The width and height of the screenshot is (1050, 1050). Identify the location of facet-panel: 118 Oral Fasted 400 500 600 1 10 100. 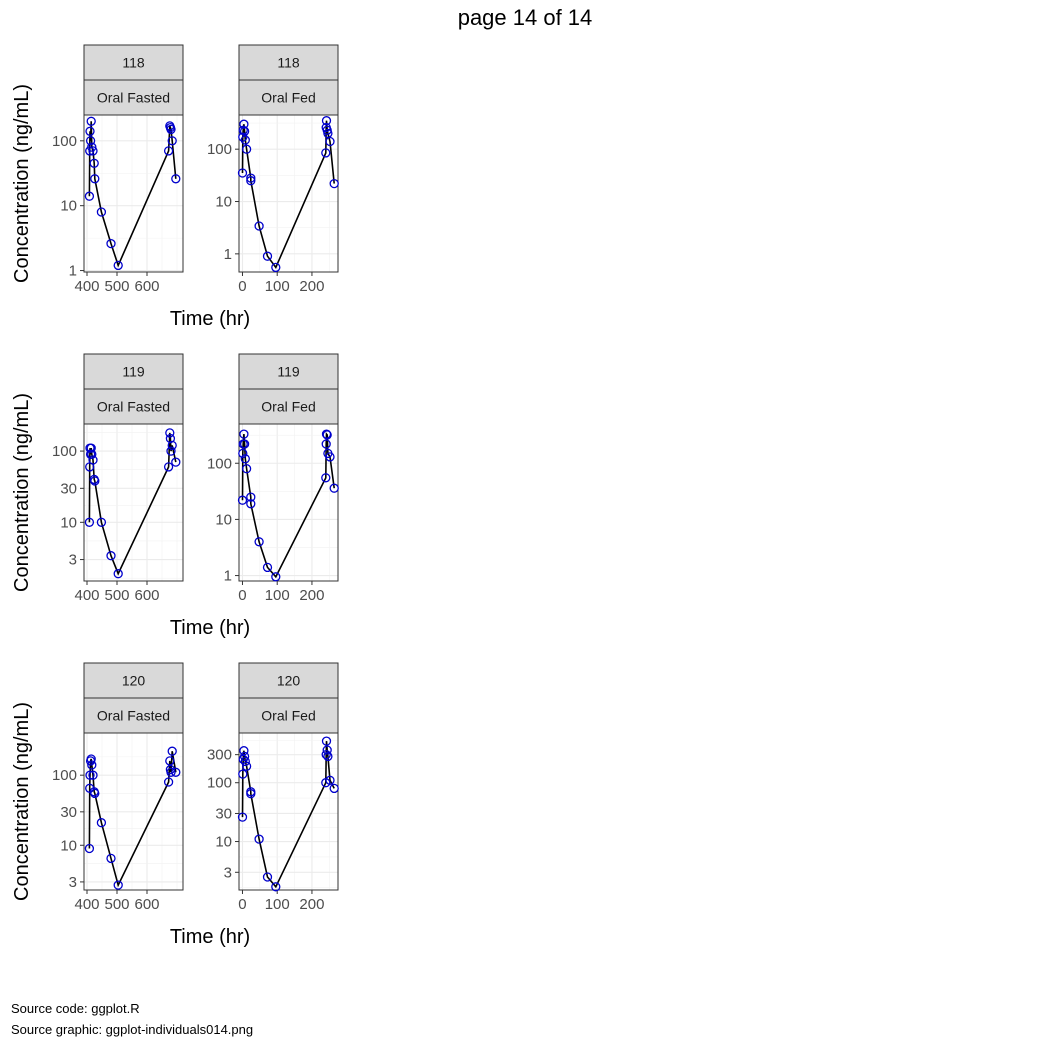
(118, 169).